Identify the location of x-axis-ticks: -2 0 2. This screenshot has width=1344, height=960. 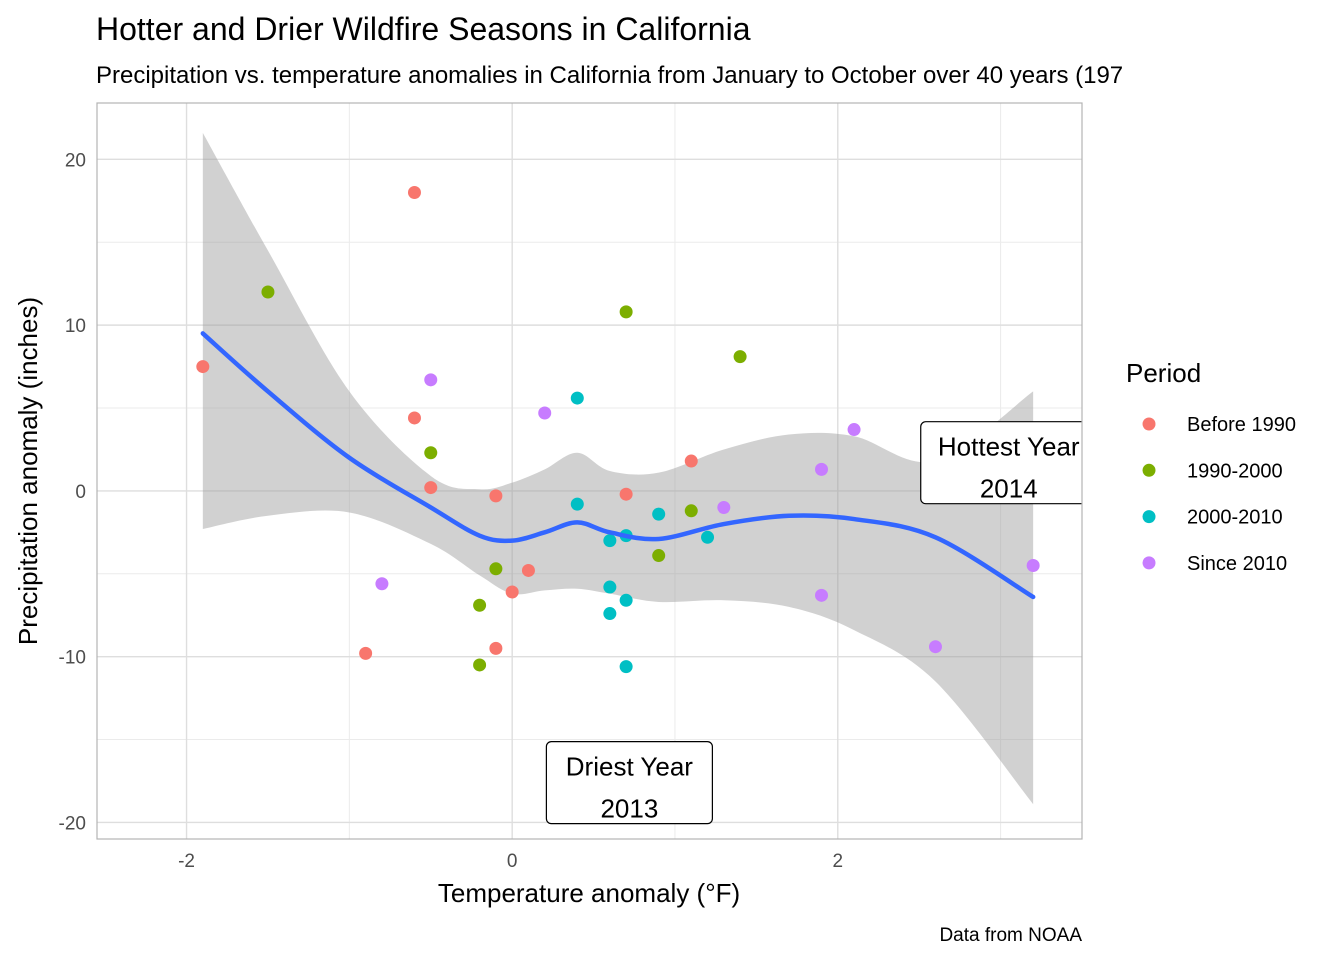
(510, 861).